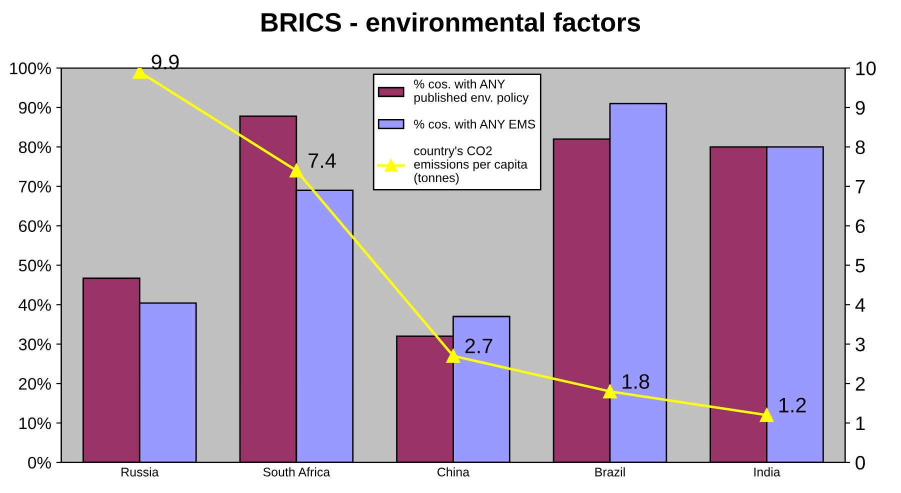  I want to click on y-tick-label: 10%, so click(35, 423).